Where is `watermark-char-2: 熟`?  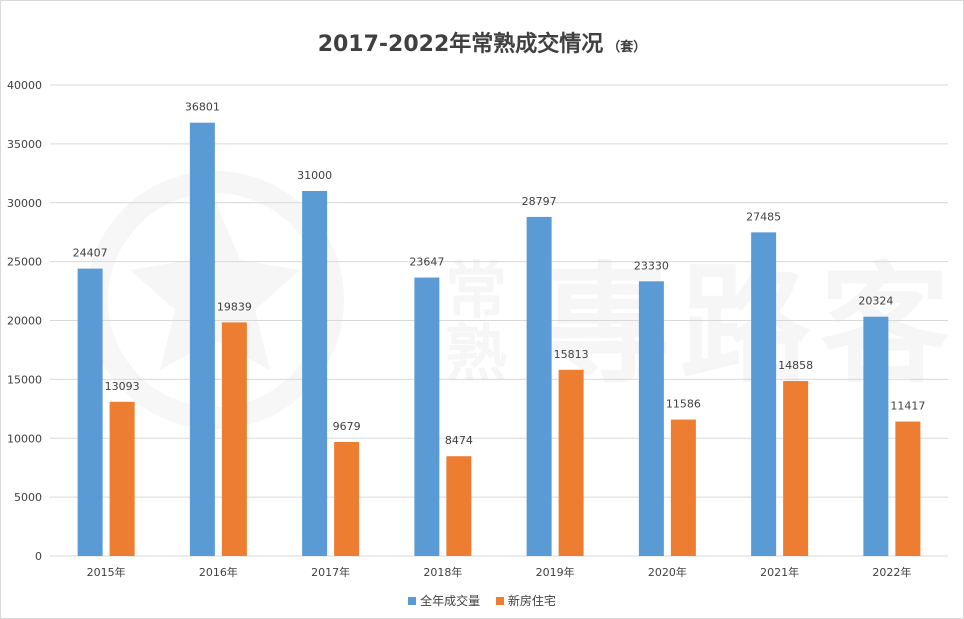
watermark-char-2: 熟 is located at coordinates (476, 353).